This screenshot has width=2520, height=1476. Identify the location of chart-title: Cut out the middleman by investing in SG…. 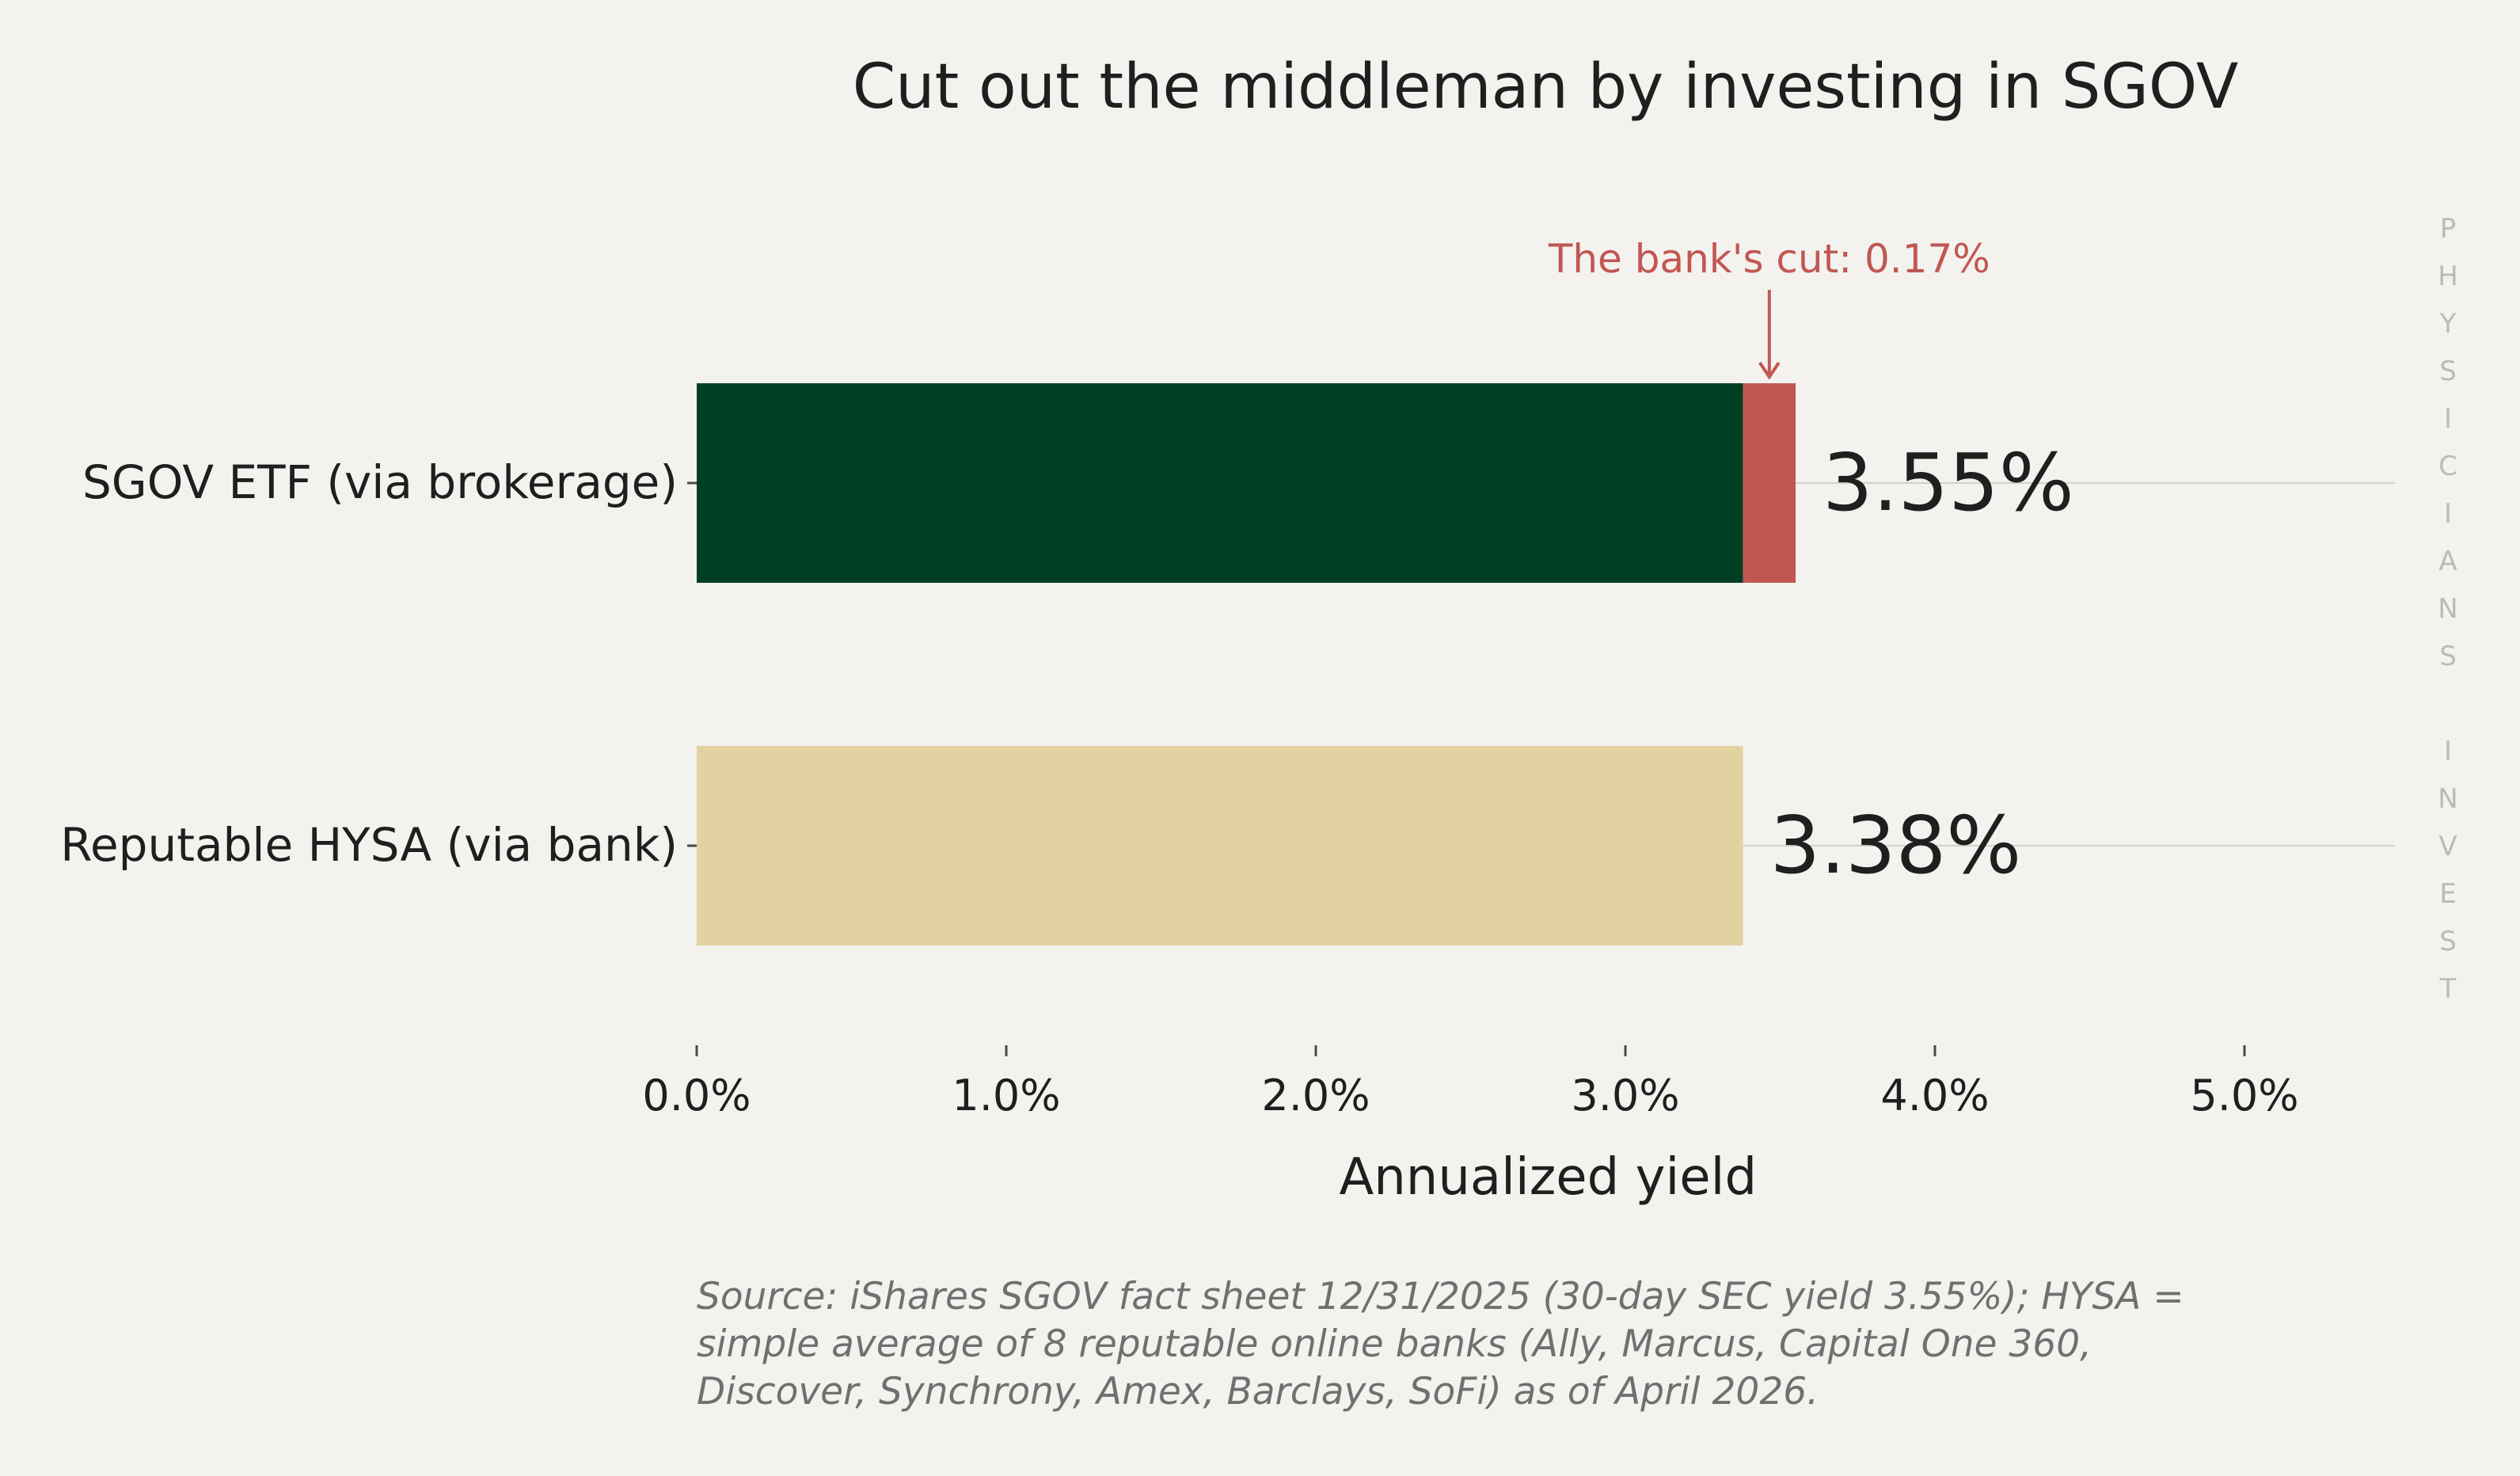
(1546, 87).